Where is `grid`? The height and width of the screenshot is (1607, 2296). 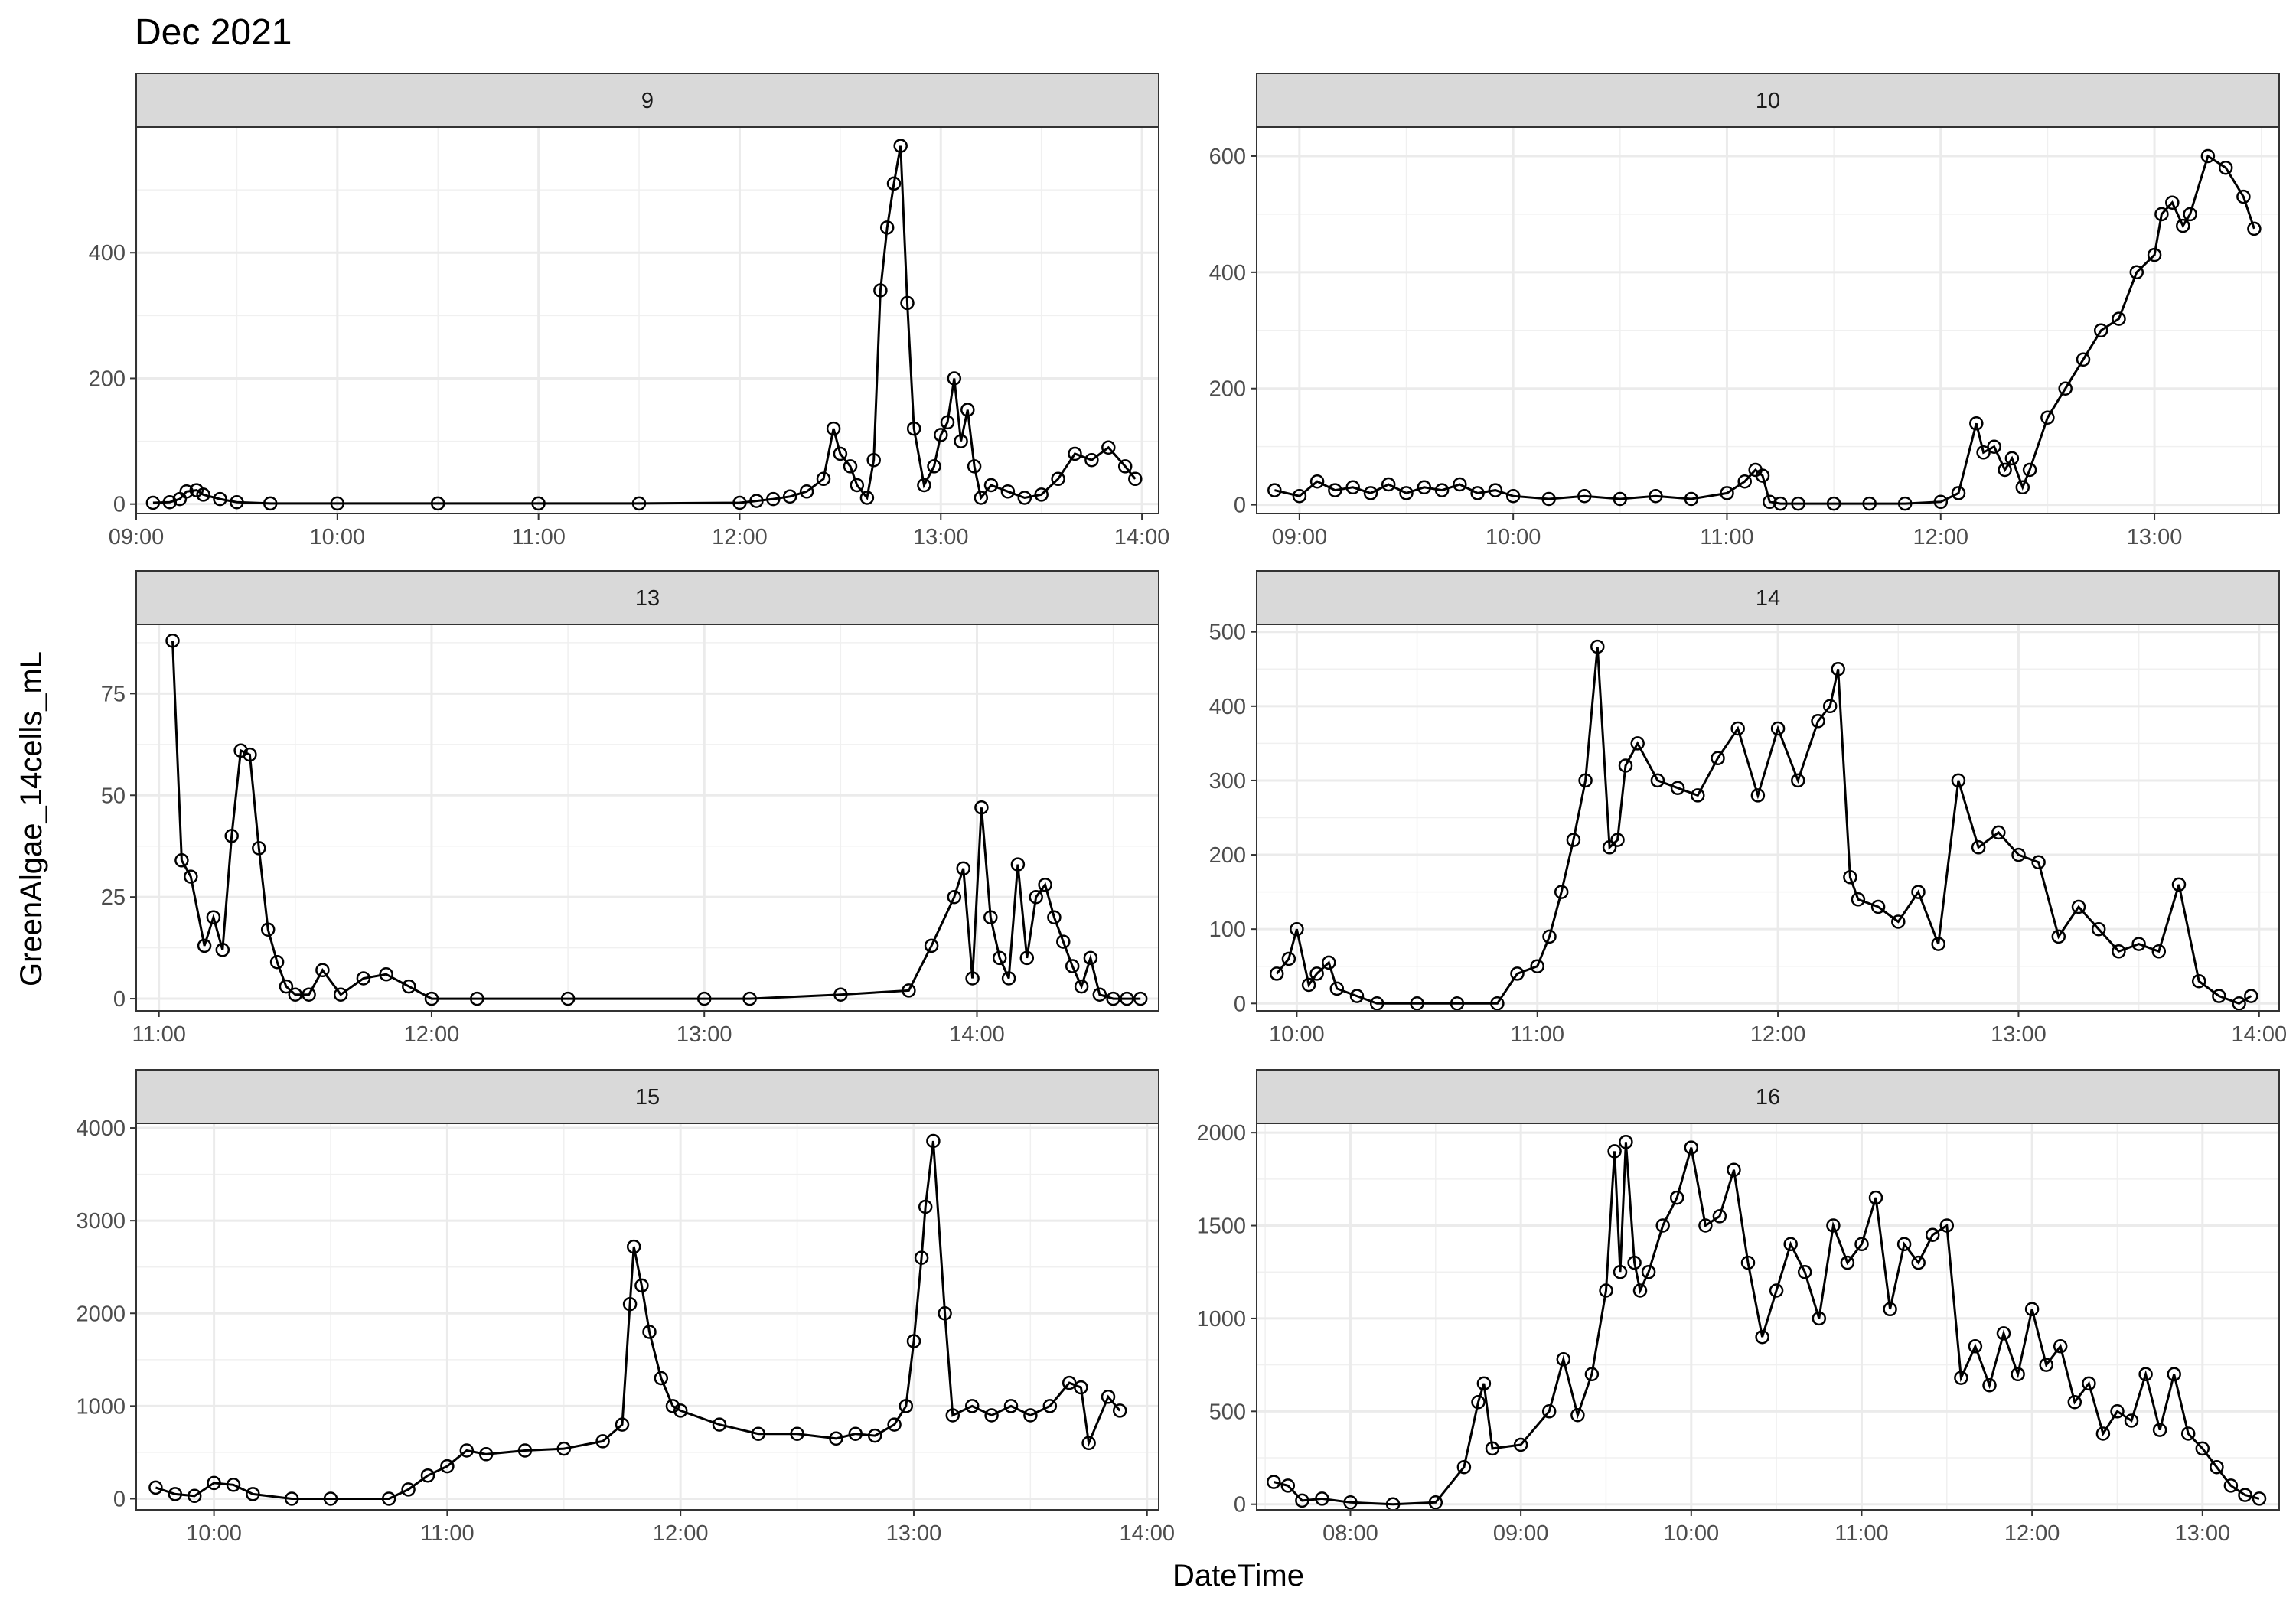 grid is located at coordinates (1768, 1316).